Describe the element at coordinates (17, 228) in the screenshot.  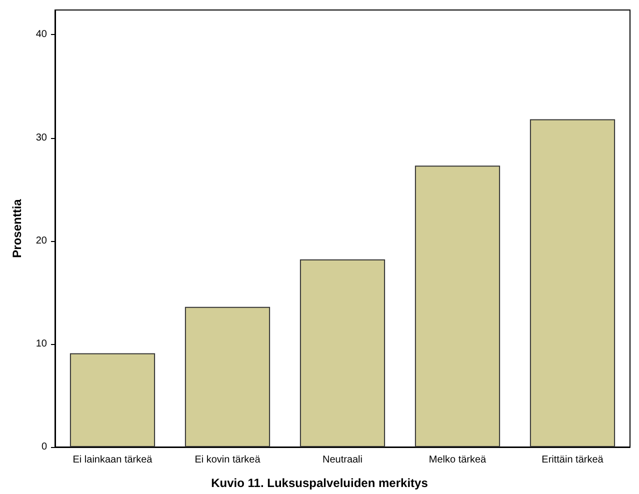
I see `y-axis-title: Prosenttia` at that location.